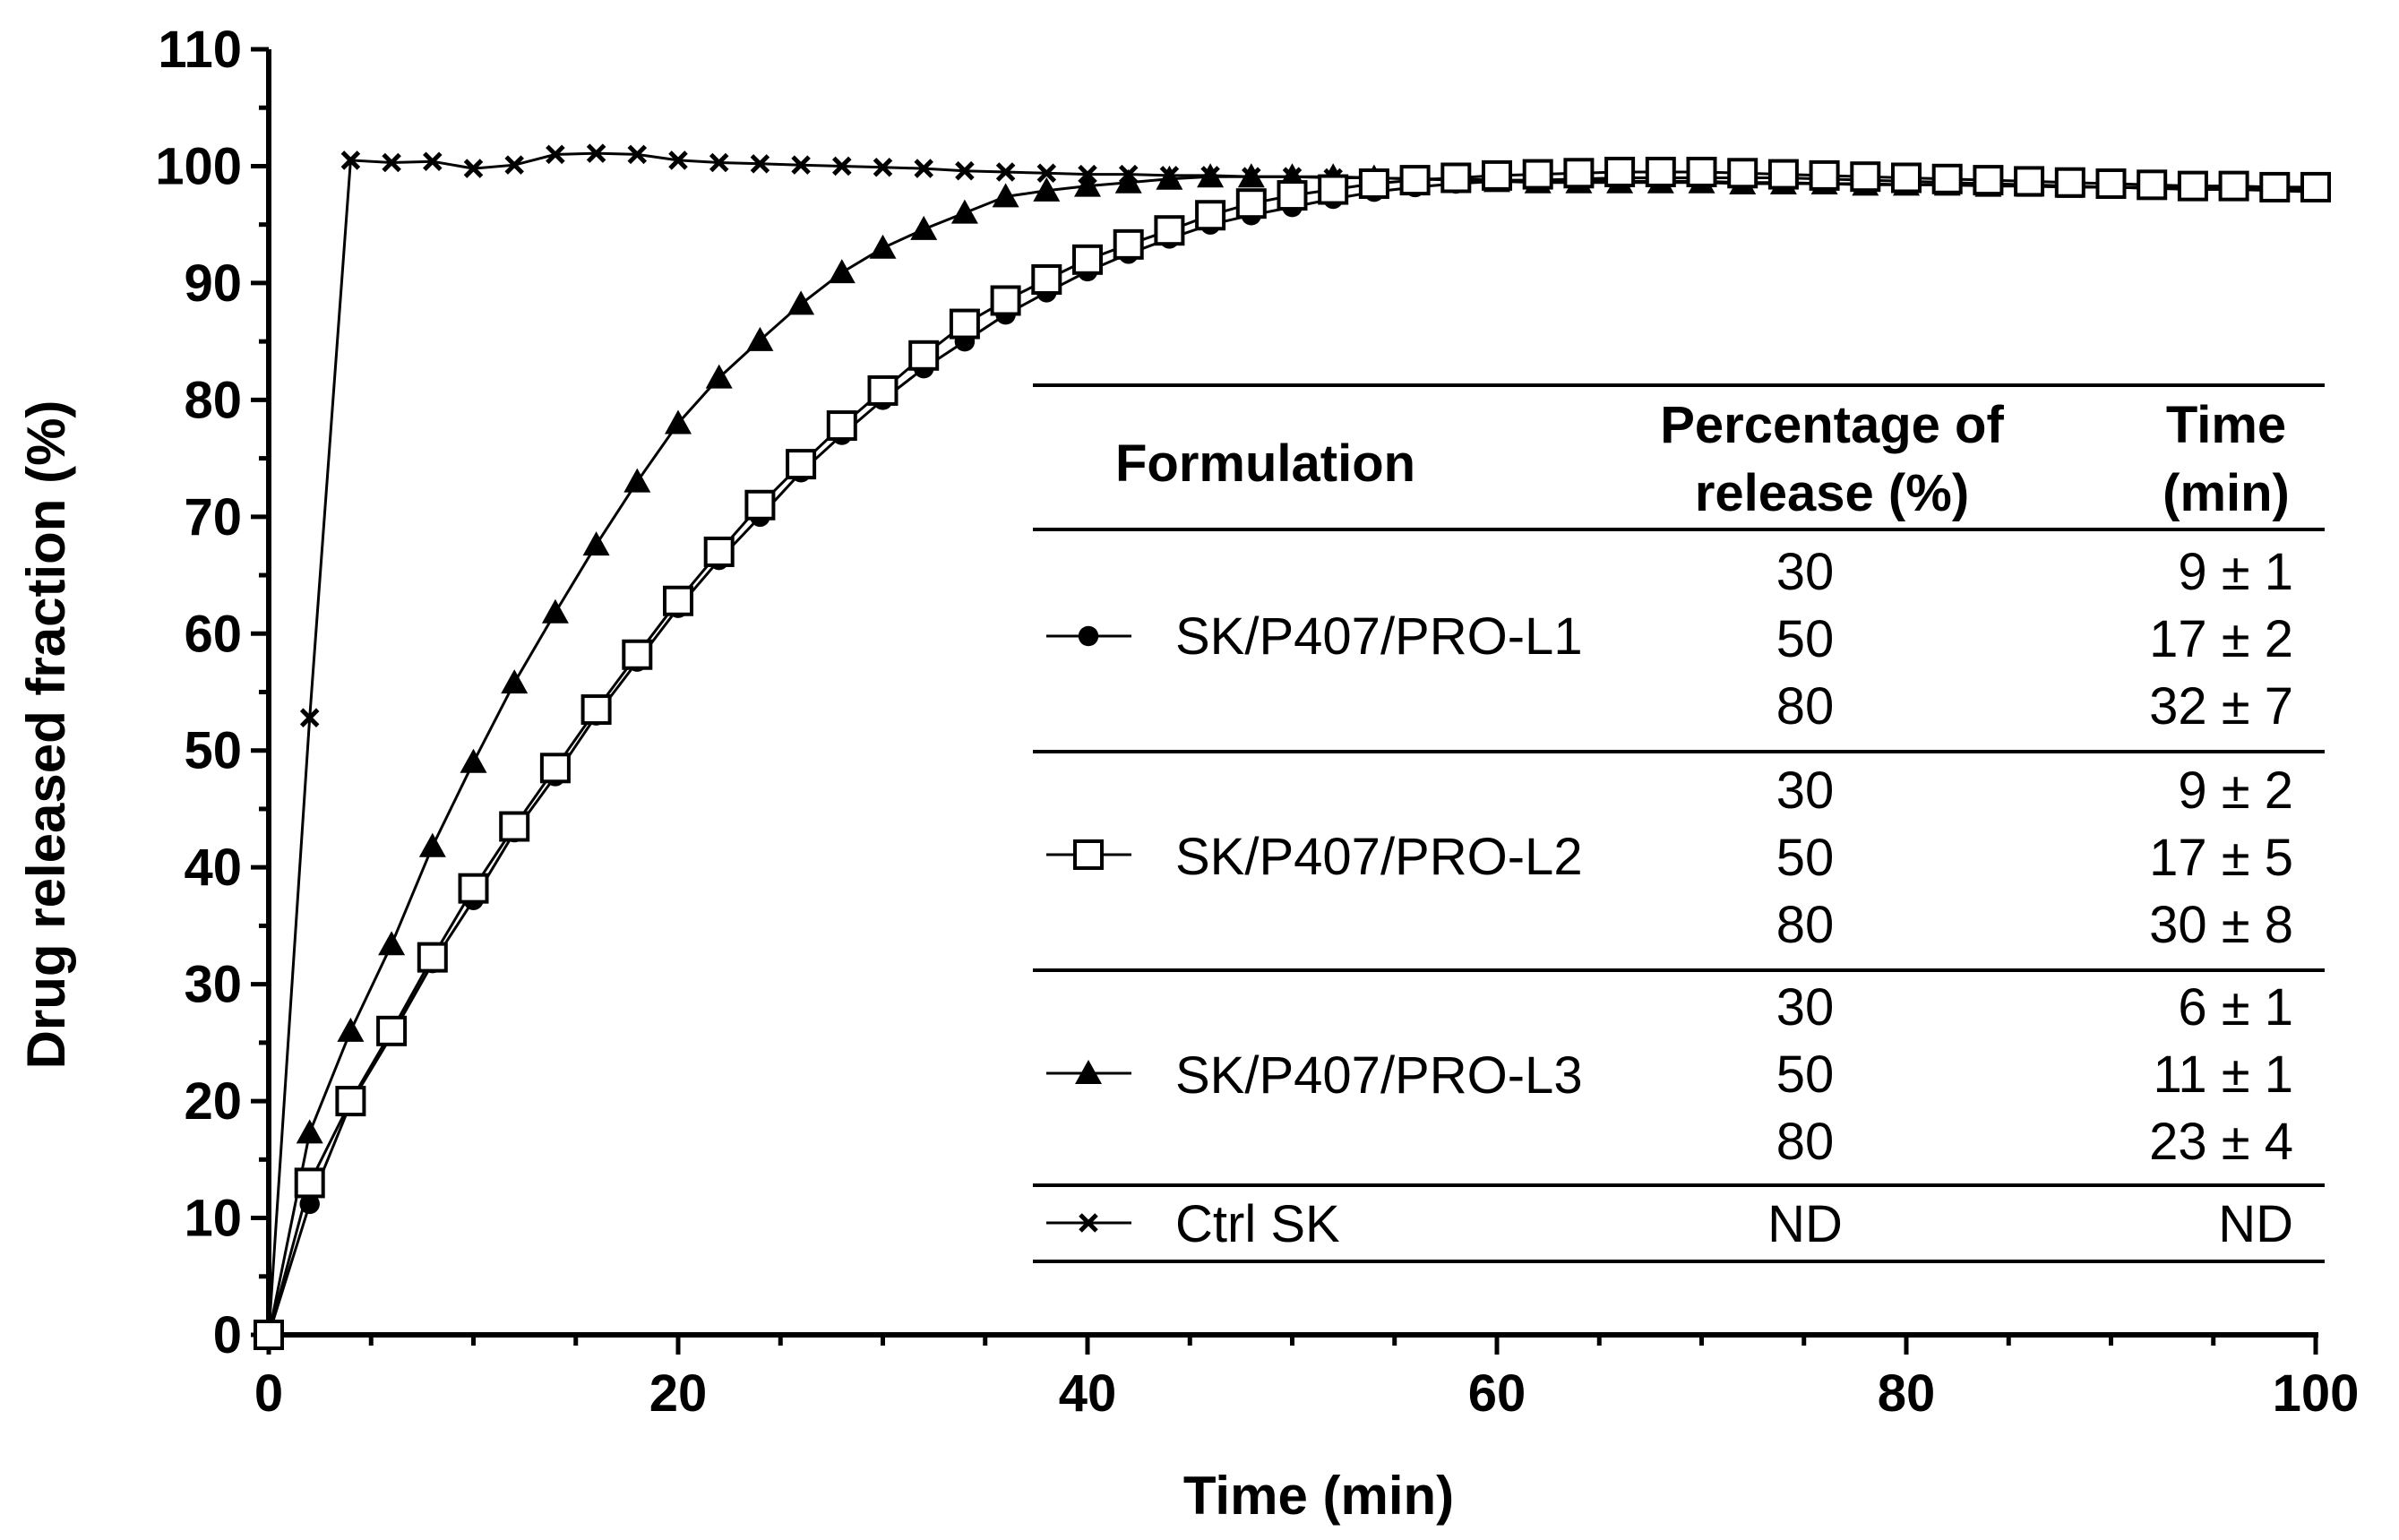 The image size is (2399, 1540). I want to click on header-time-line2: (min), so click(2226, 493).